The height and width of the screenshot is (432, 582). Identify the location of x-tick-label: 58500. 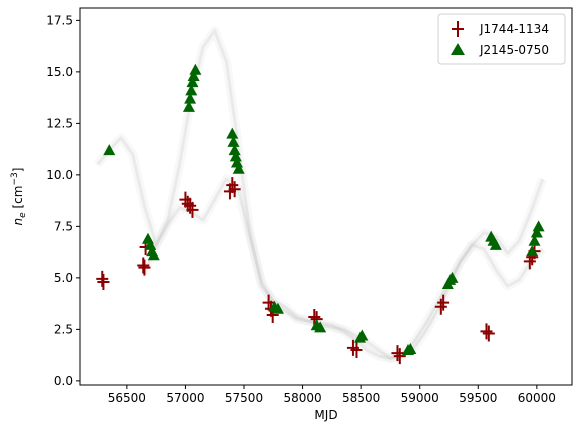
(361, 398).